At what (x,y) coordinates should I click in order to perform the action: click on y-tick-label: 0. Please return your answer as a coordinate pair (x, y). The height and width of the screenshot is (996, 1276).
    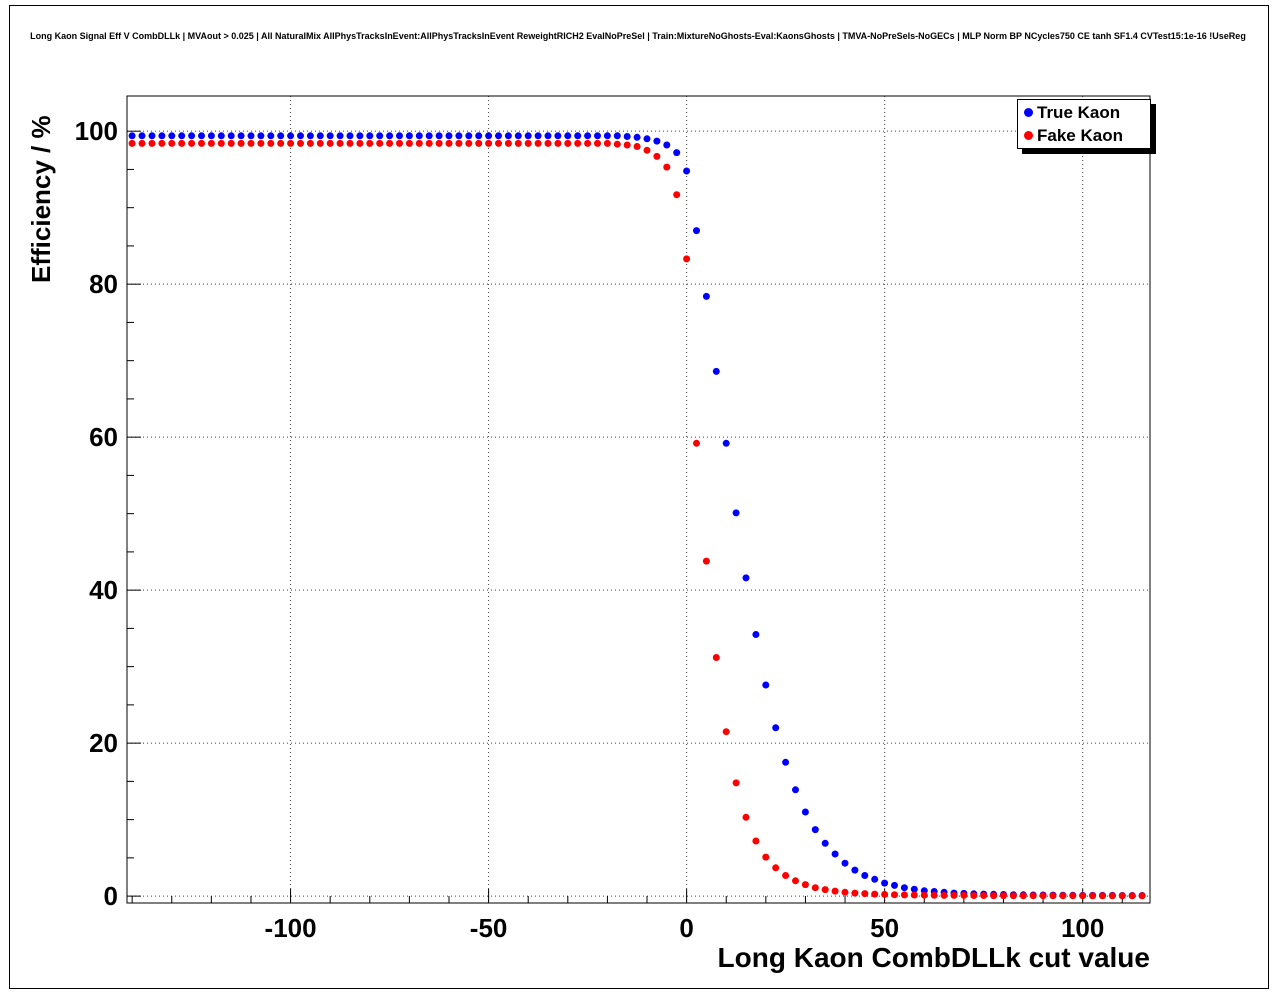
    Looking at the image, I should click on (111, 896).